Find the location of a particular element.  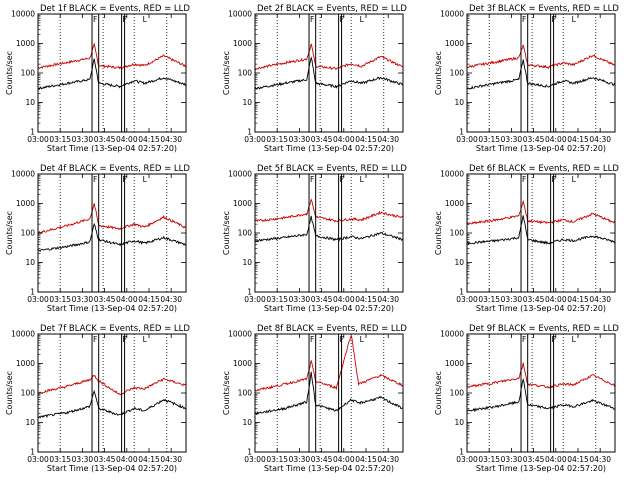

panel-title: Det 6f BLACK = Events, RED = LLD is located at coordinates (544, 169).